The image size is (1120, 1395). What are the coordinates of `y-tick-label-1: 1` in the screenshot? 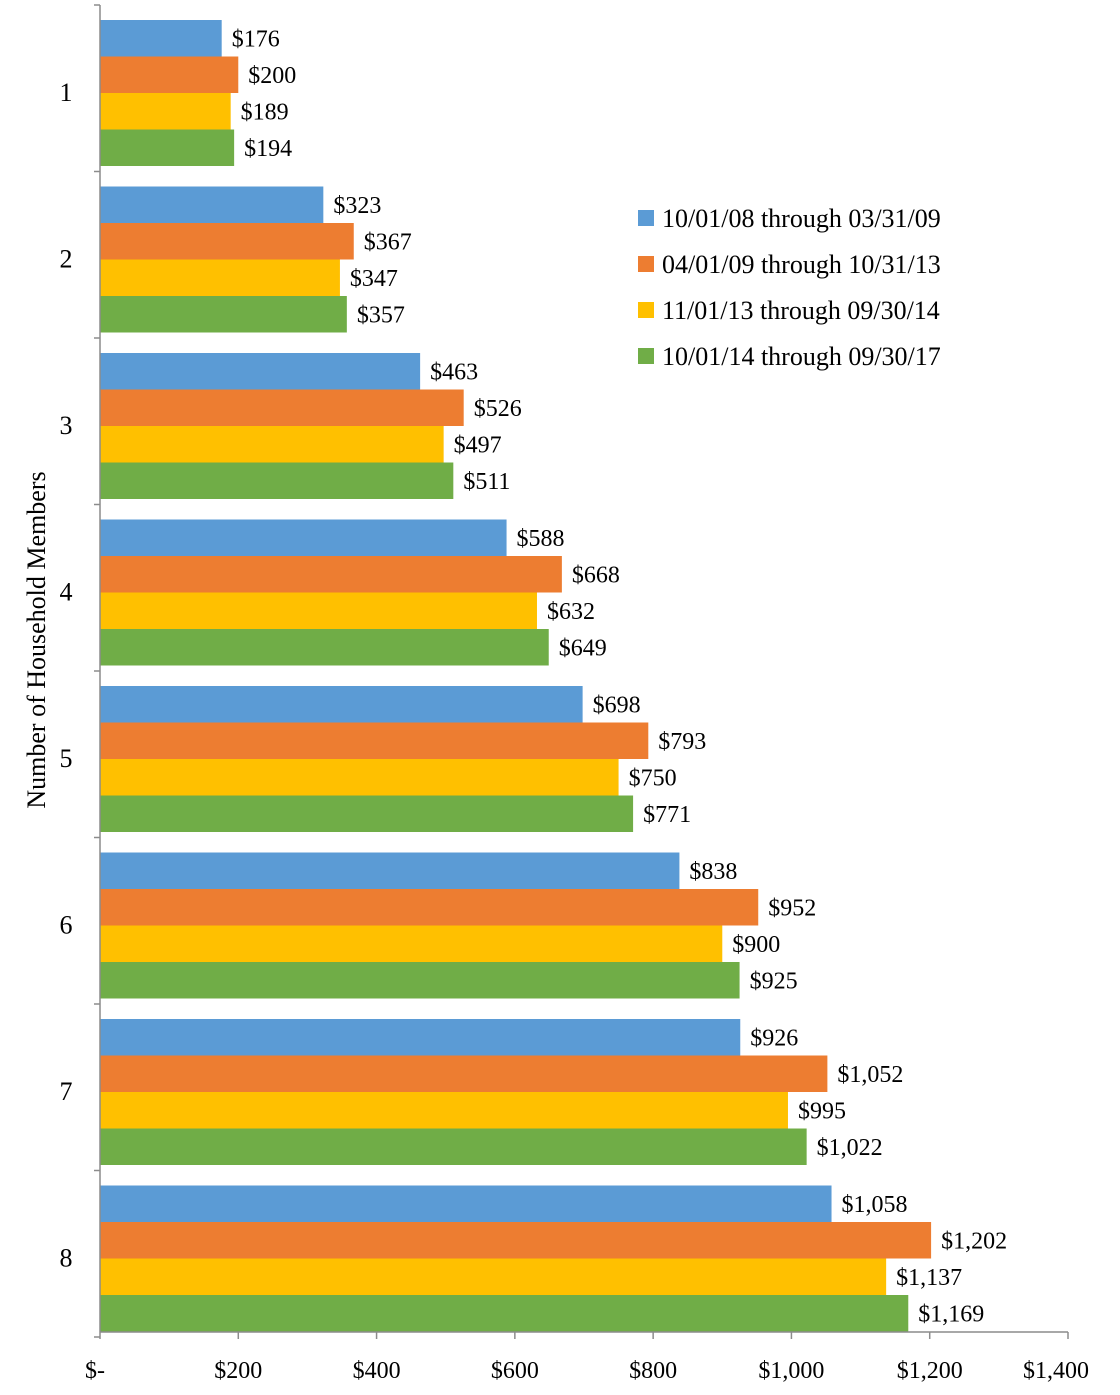 It's located at (66, 92).